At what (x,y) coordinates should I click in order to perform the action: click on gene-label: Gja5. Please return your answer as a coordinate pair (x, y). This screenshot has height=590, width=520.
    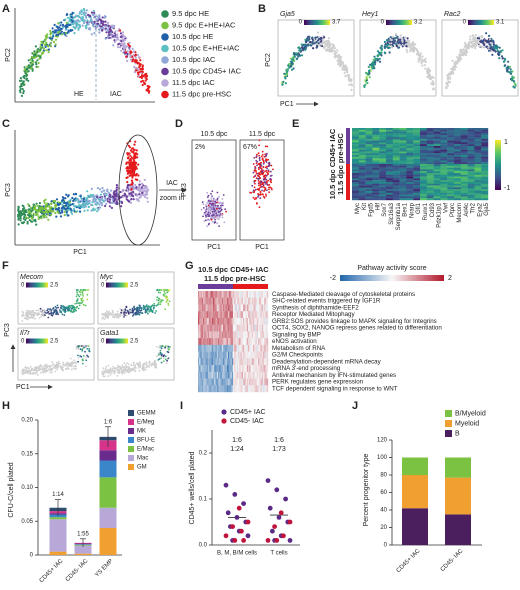
    Looking at the image, I should click on (487, 208).